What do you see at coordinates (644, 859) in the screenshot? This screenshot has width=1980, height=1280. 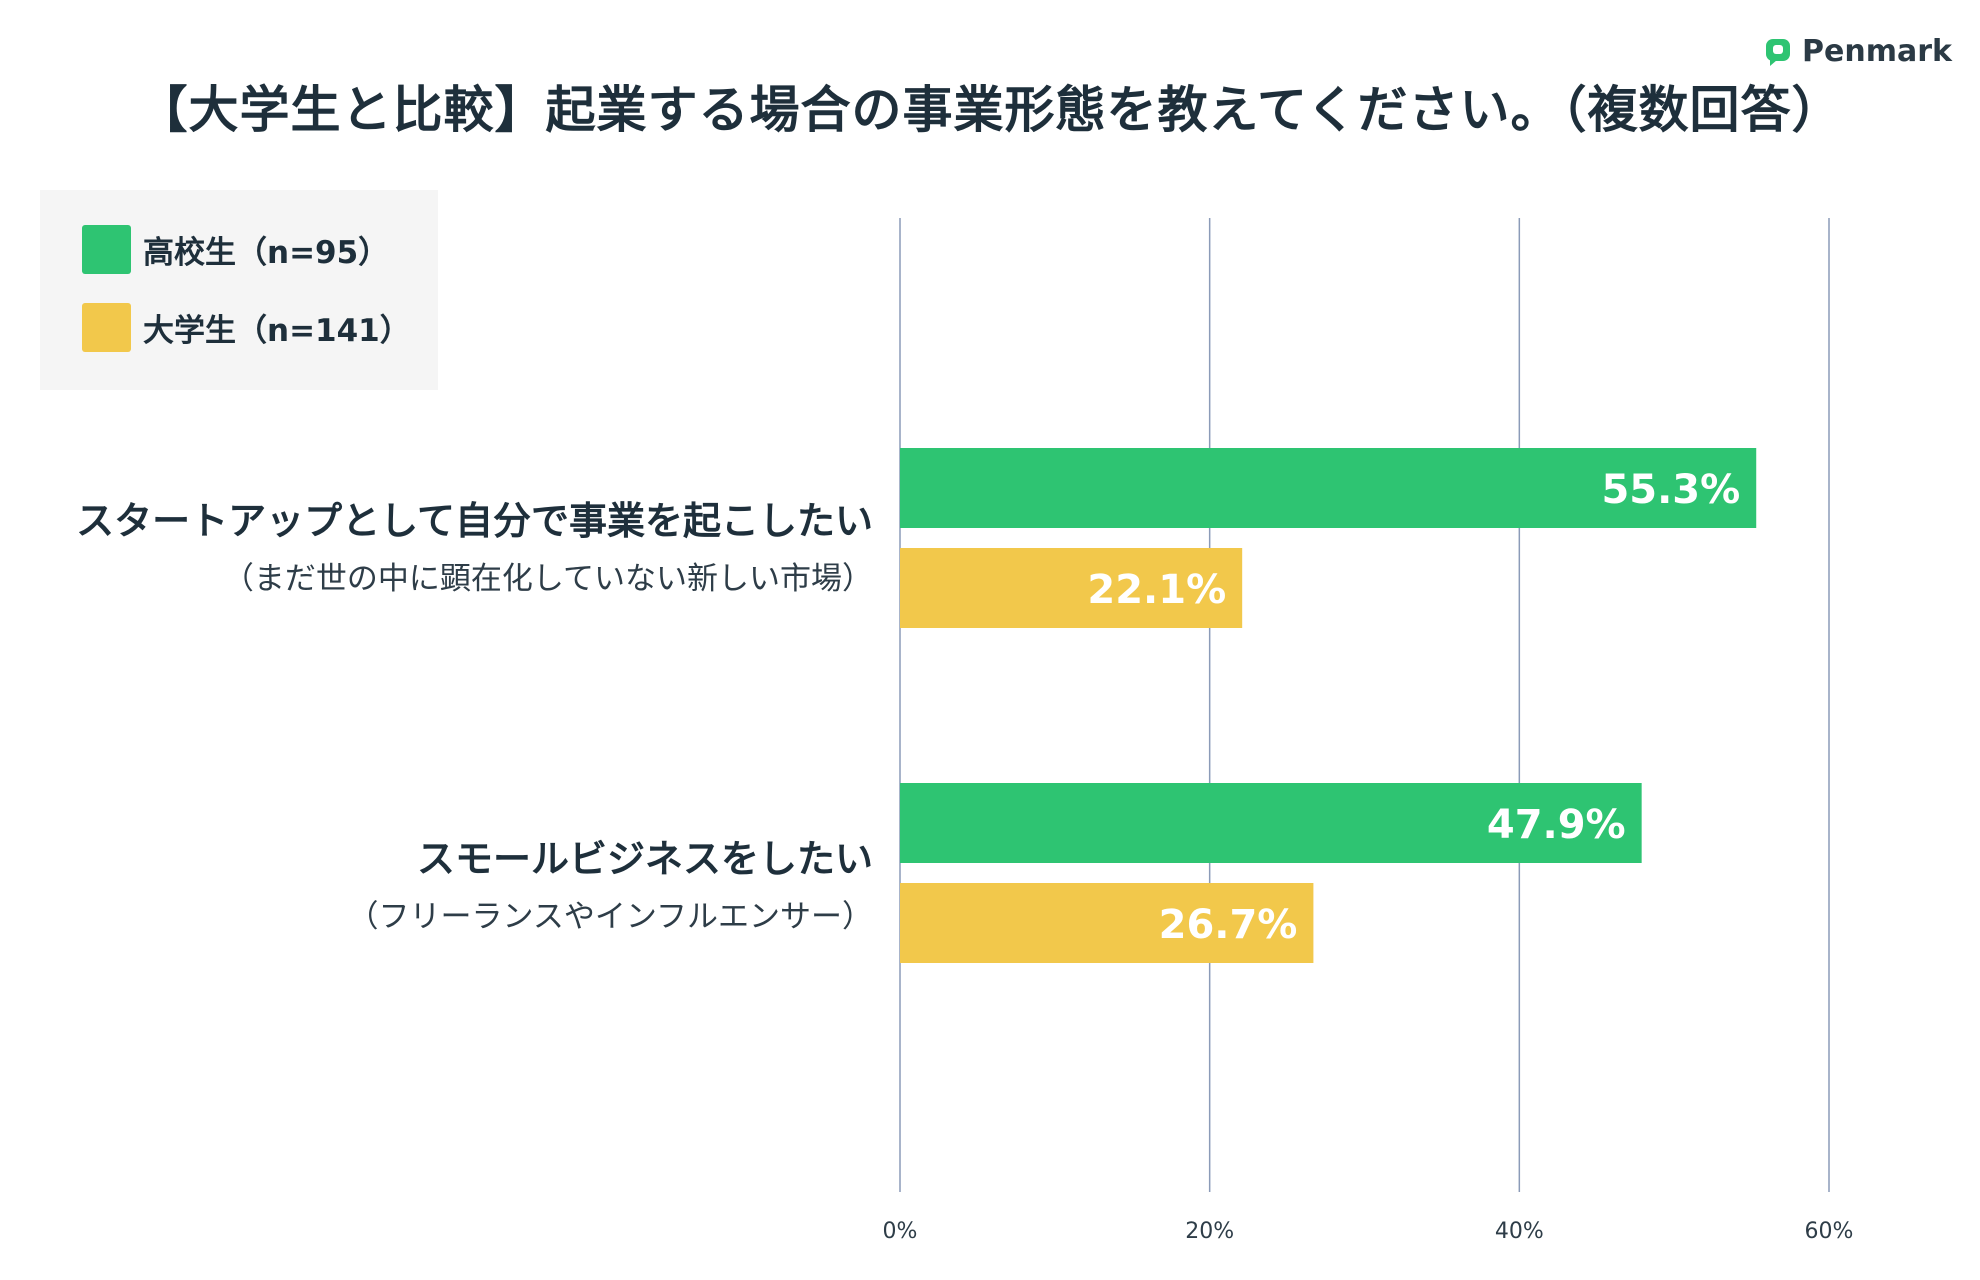 I see `category-title-small-business: スモールビジネスをしたい` at bounding box center [644, 859].